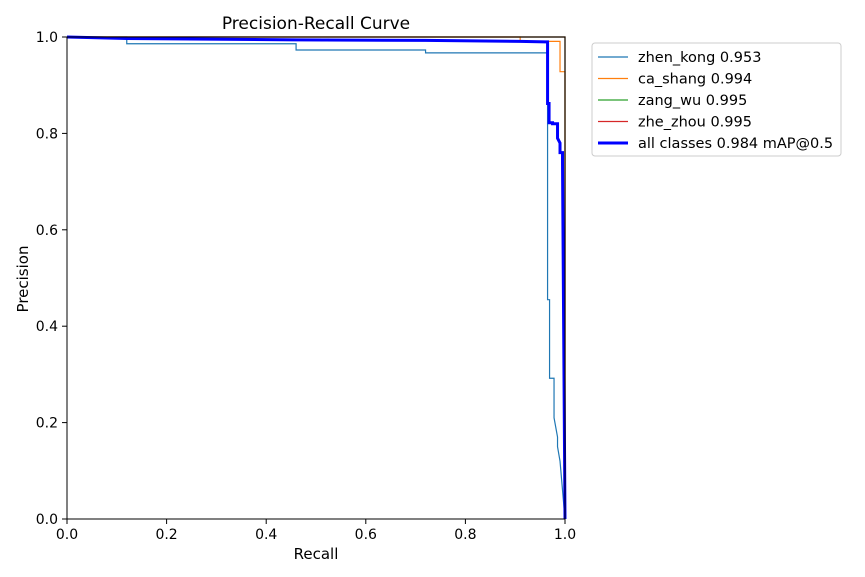  Describe the element at coordinates (366, 535) in the screenshot. I see `x-tick-label: 0.6` at that location.